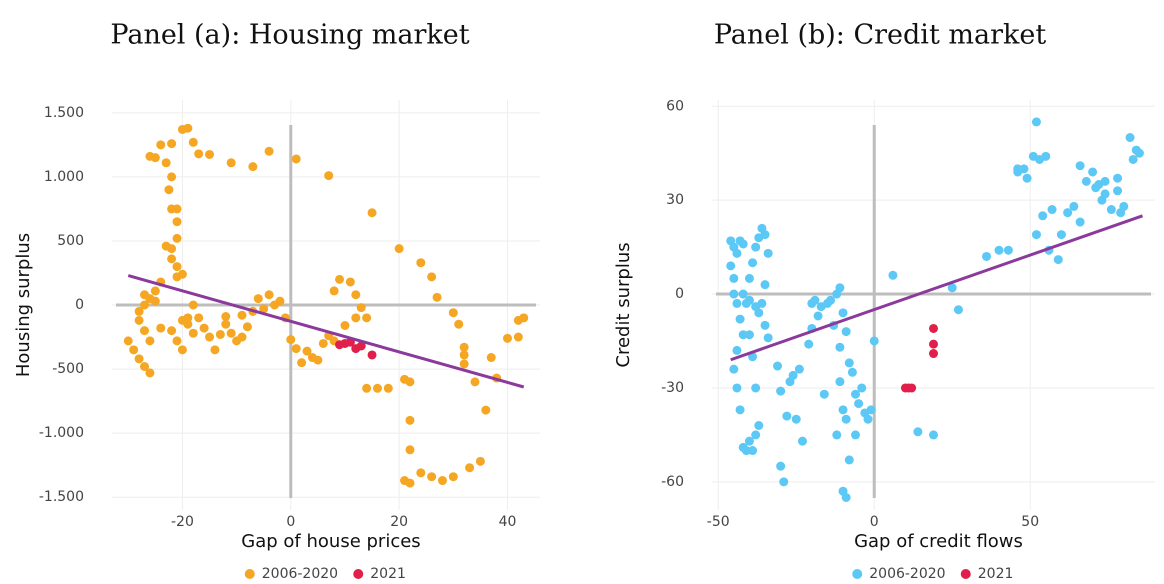  I want to click on x-tick-label: 20, so click(399, 522).